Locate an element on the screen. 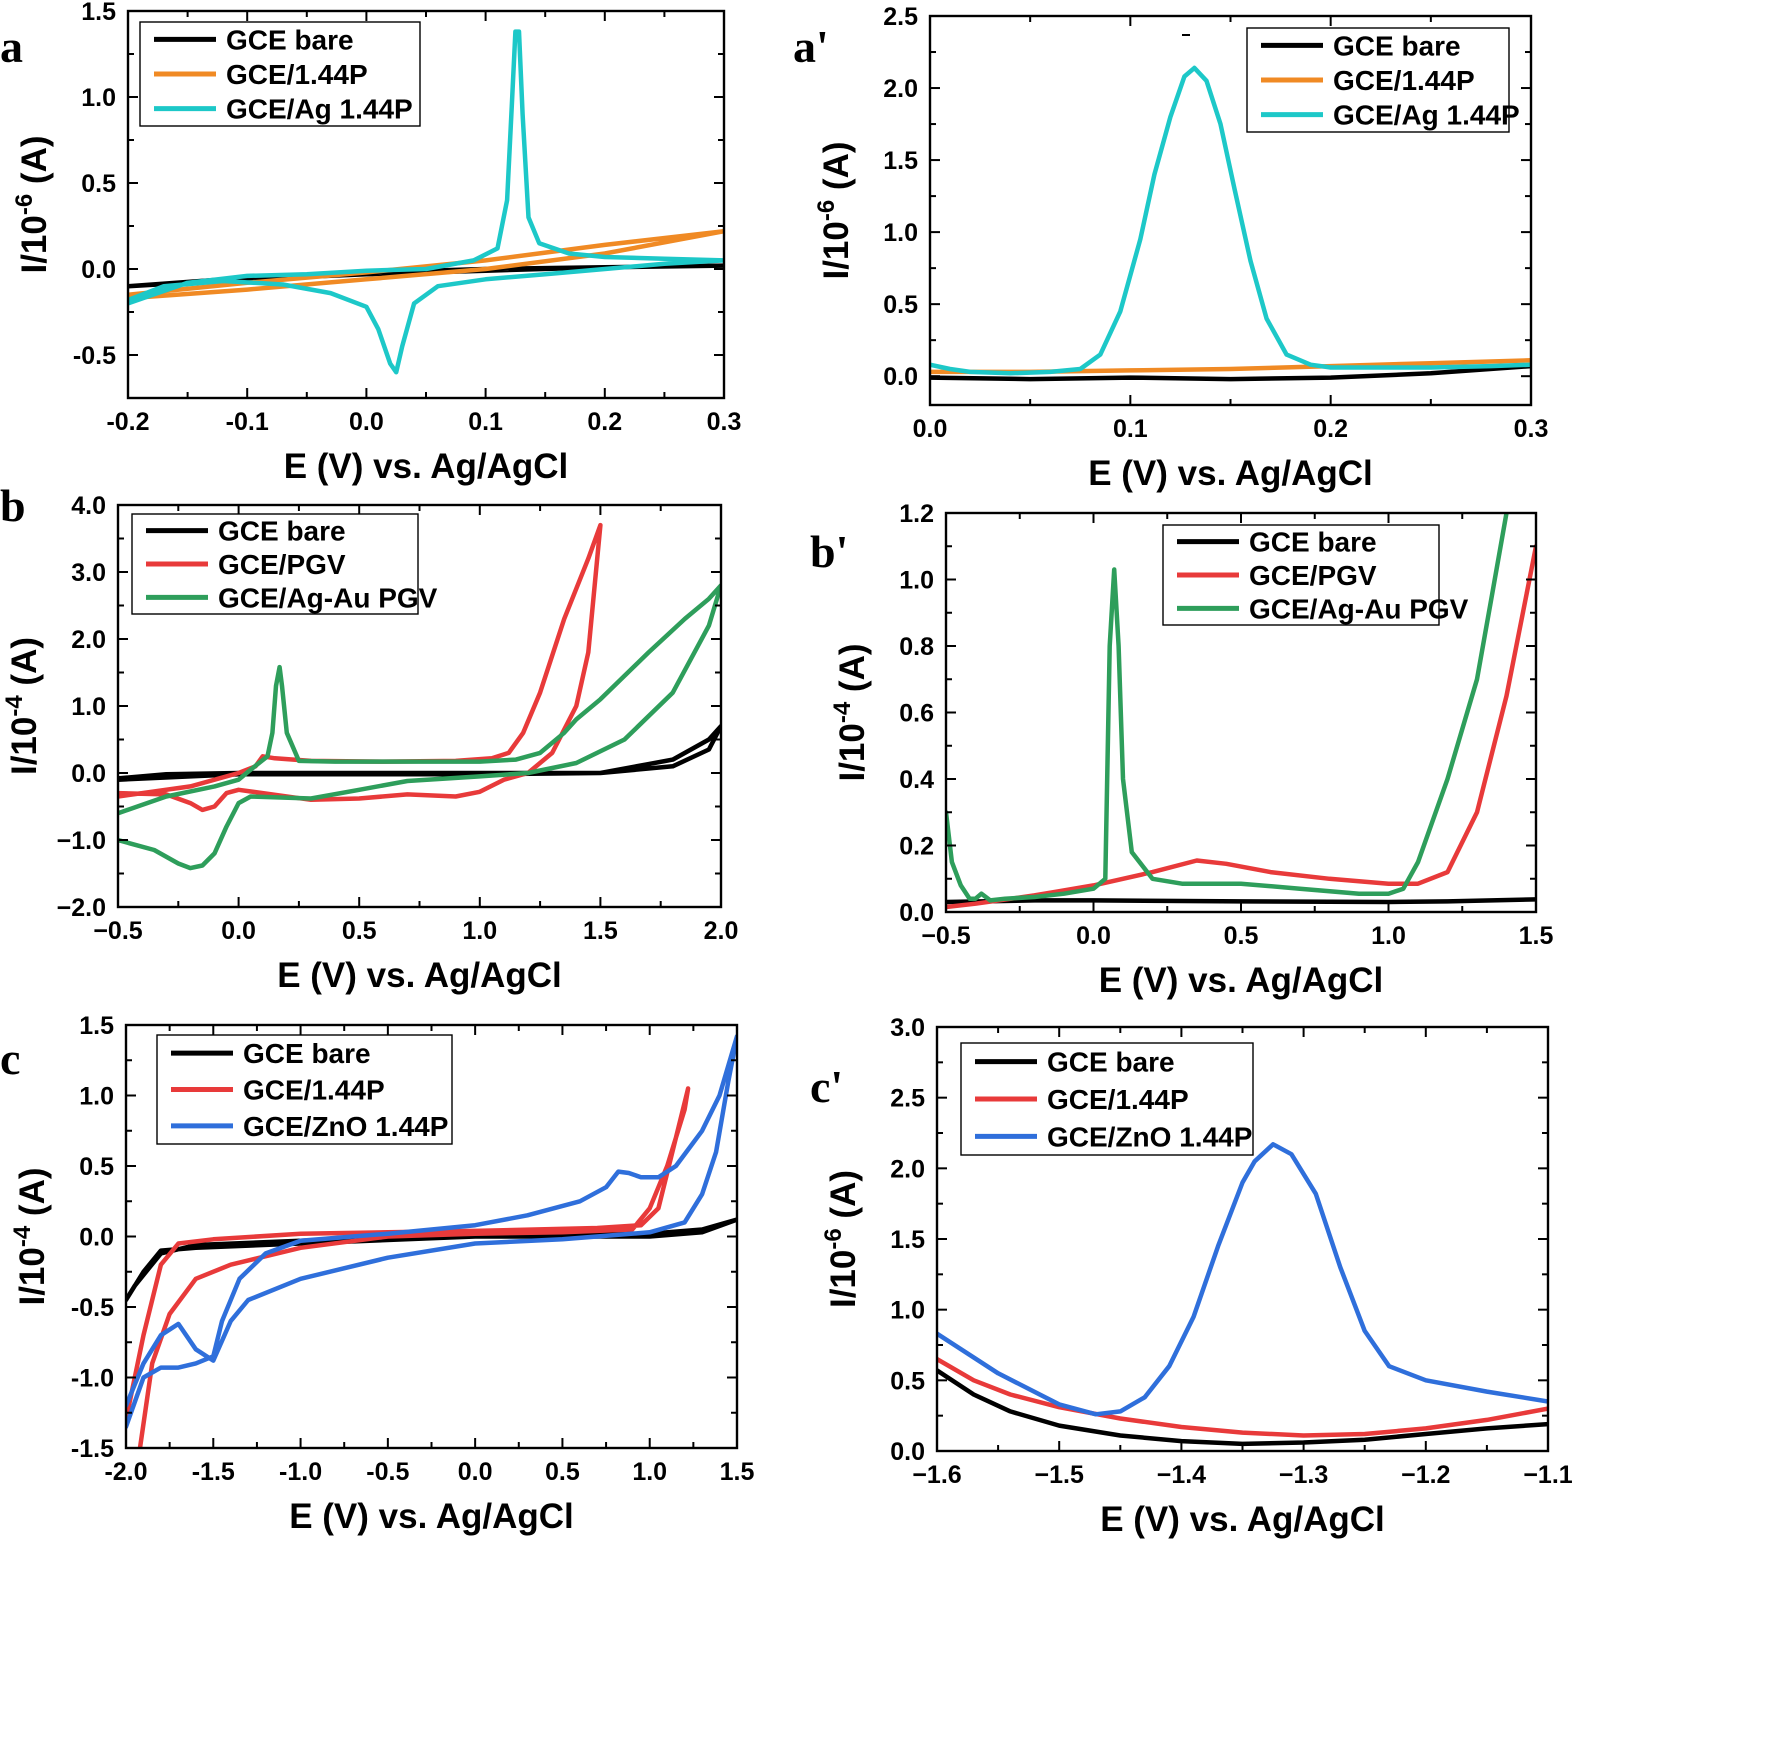 The width and height of the screenshot is (1772, 1737). panel-label: a' is located at coordinates (811, 46).